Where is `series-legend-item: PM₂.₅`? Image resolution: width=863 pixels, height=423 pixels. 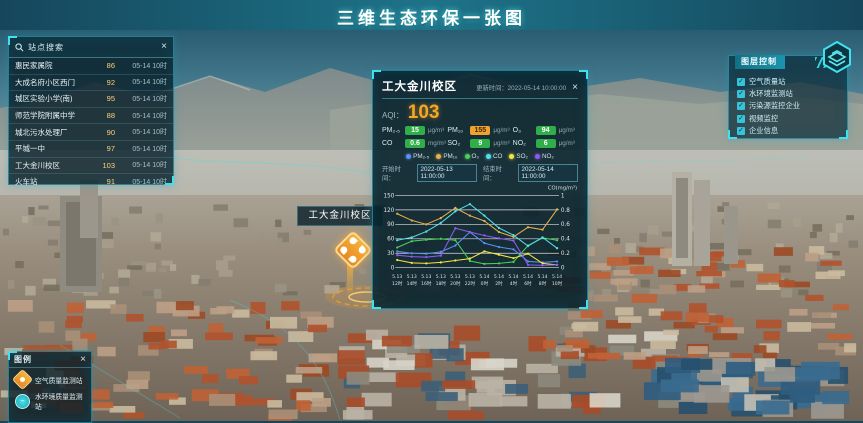
series-legend-item: PM₂.₅ is located at coordinates (417, 156).